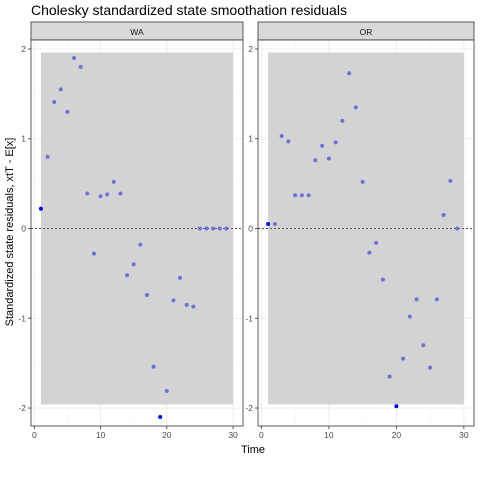 This screenshot has width=480, height=480. I want to click on y-axis-label: Standardized state residuals, xtT - E[x], so click(10, 232).